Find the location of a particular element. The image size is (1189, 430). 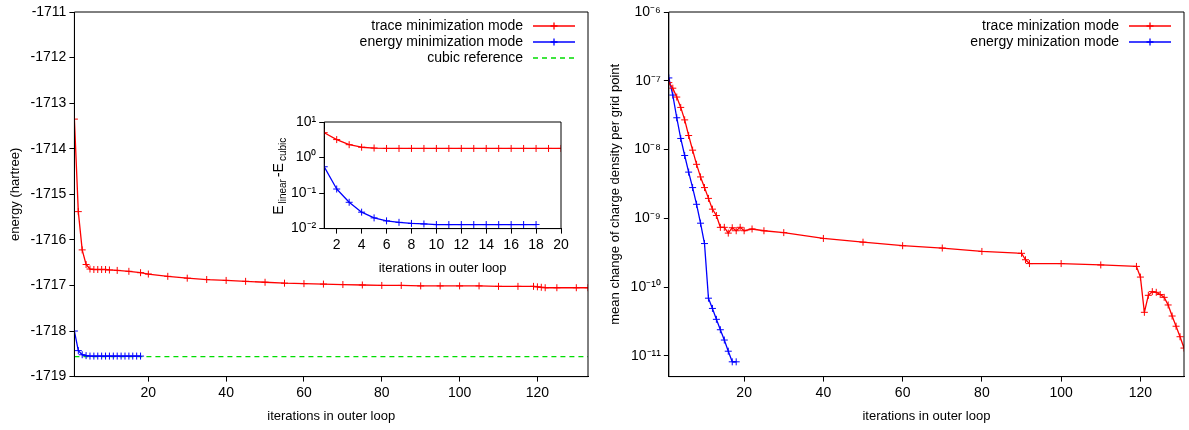

x-tick-label: 12 is located at coordinates (461, 243).